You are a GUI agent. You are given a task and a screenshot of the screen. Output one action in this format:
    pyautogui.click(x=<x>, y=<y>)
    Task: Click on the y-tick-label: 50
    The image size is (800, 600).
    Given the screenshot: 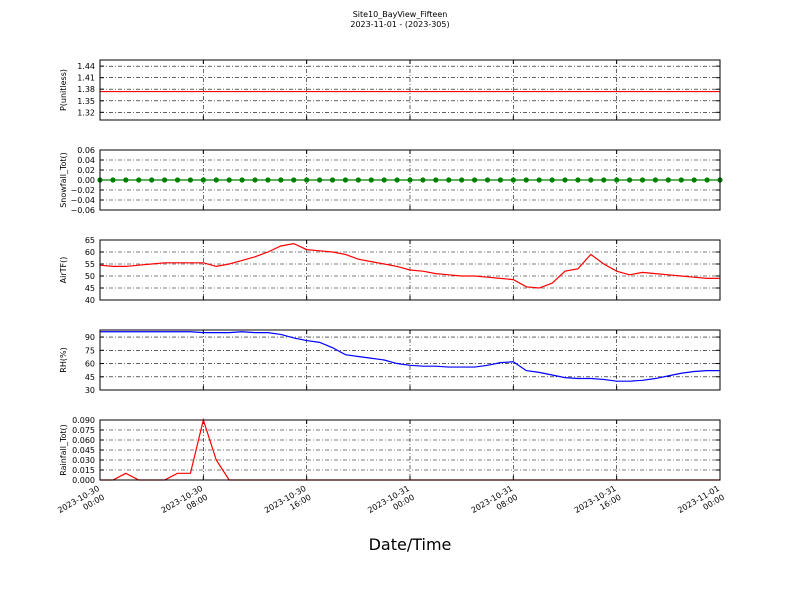 What is the action you would take?
    pyautogui.click(x=90, y=276)
    